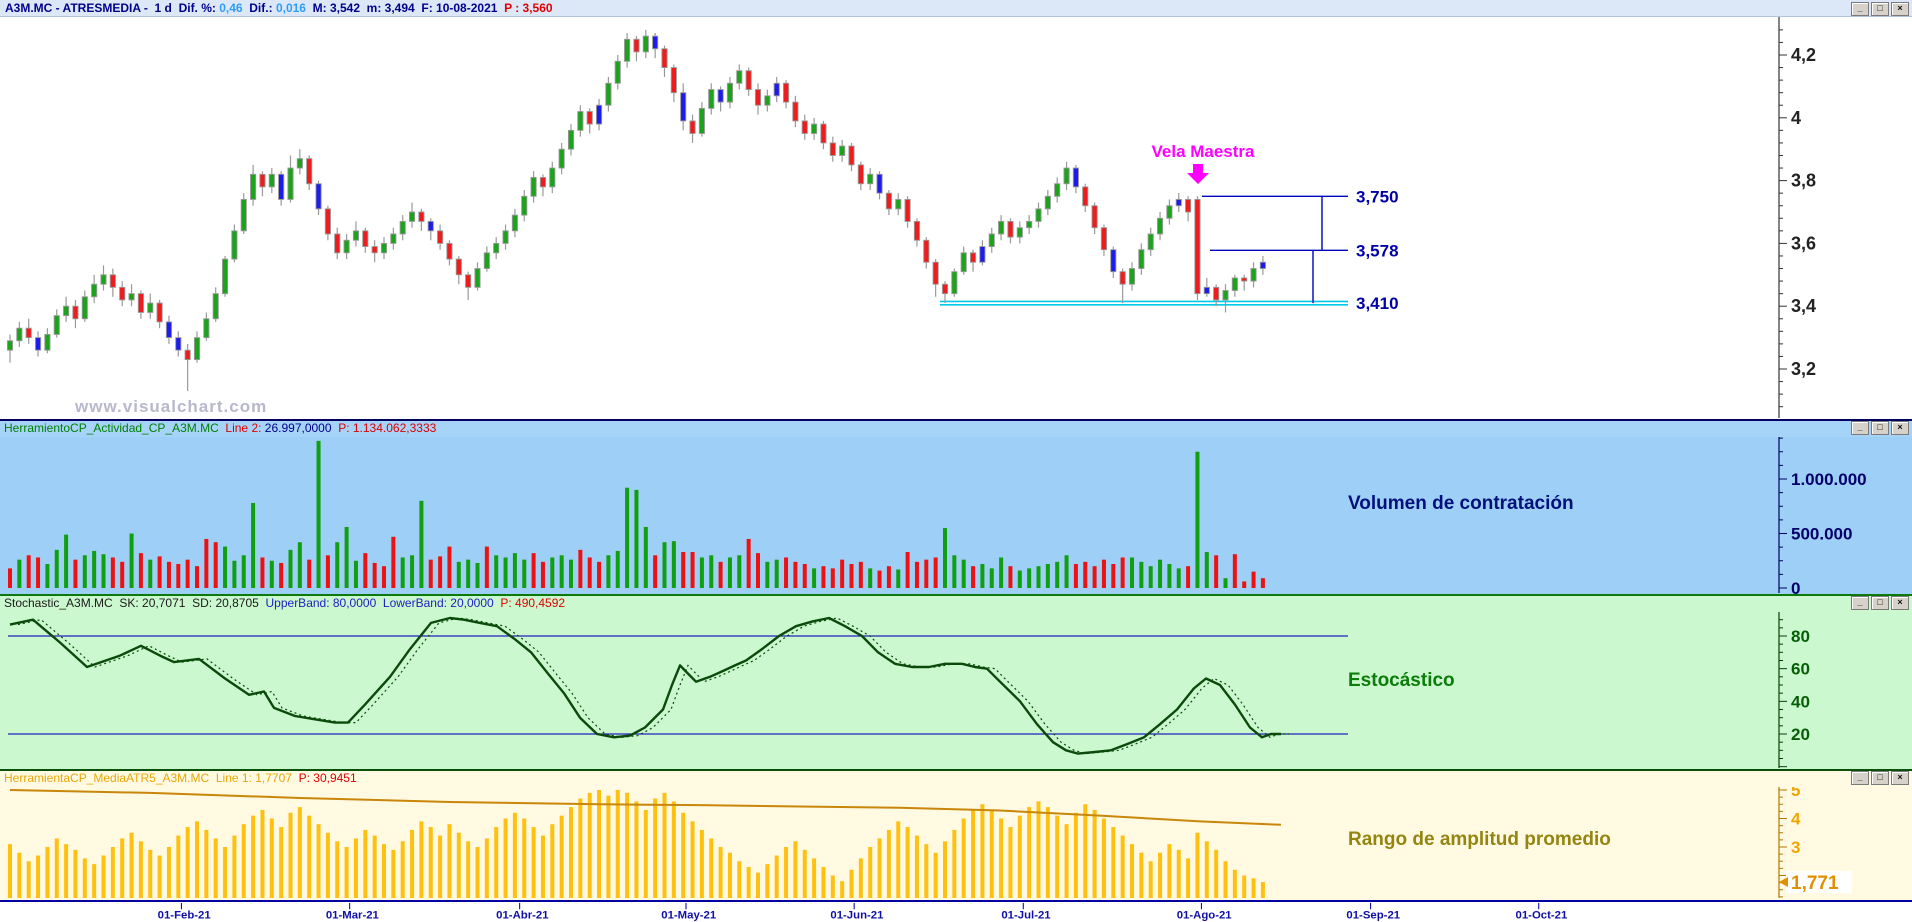  Describe the element at coordinates (1377, 196) in the screenshot. I see `svg-text: 3,750` at that location.